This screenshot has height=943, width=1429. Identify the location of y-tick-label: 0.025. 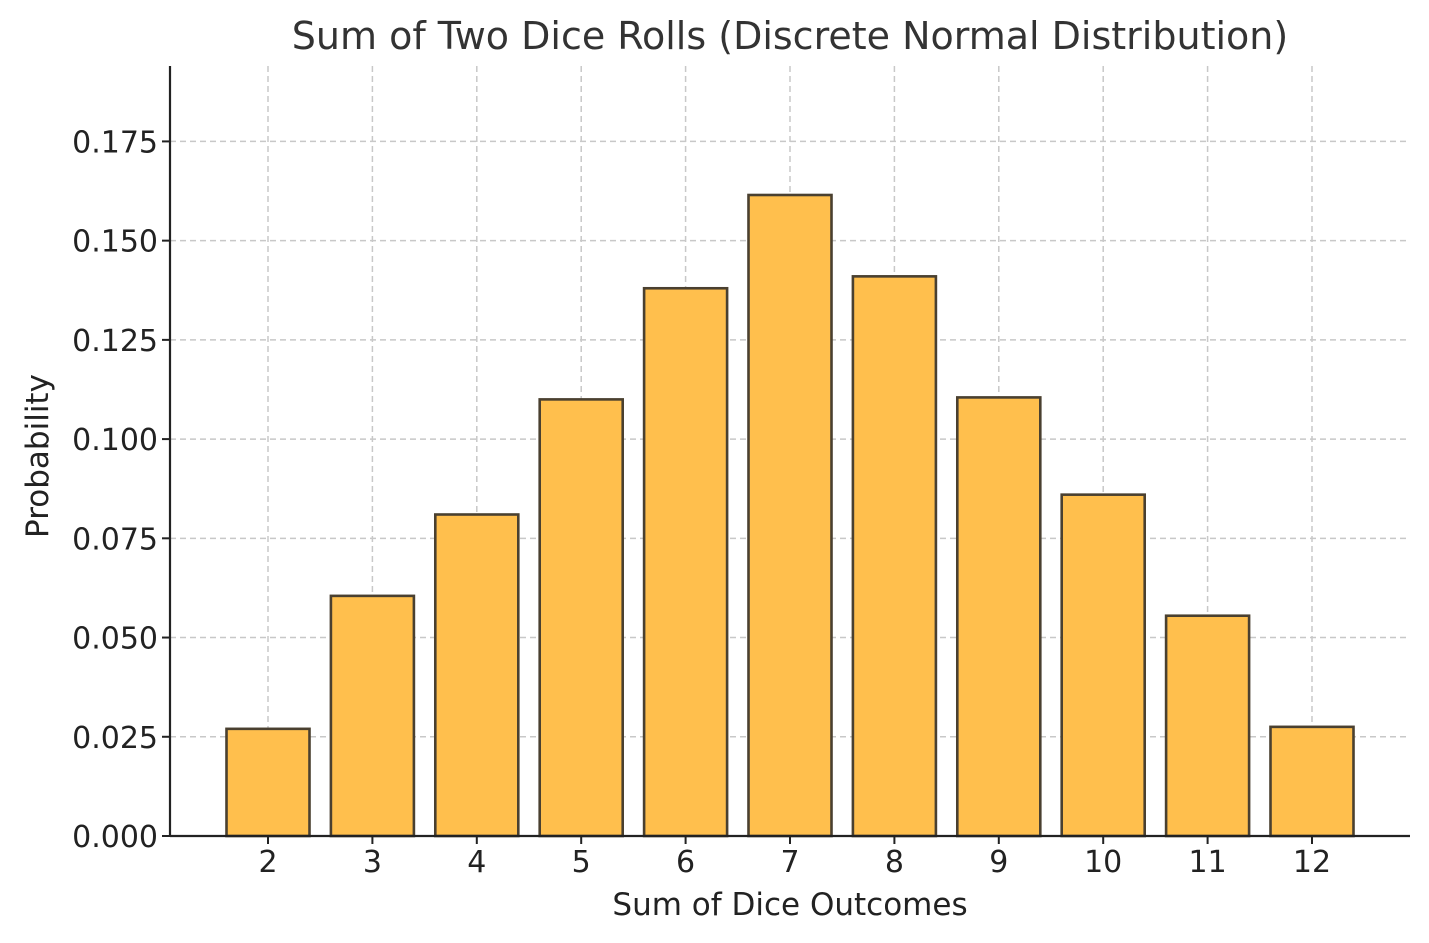
(115, 738).